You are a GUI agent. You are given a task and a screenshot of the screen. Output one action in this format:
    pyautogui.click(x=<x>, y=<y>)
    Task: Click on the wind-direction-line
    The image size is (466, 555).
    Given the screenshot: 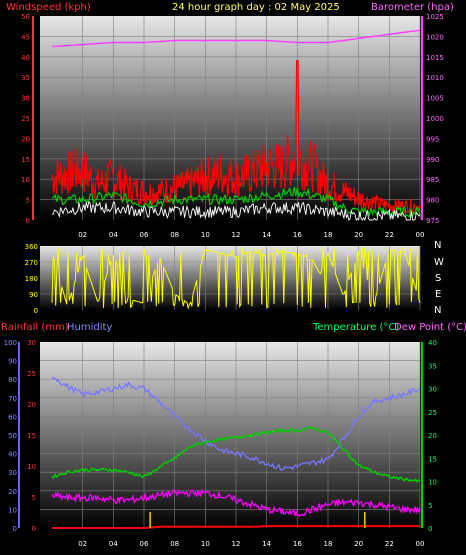 What is the action you would take?
    pyautogui.click(x=236, y=278)
    